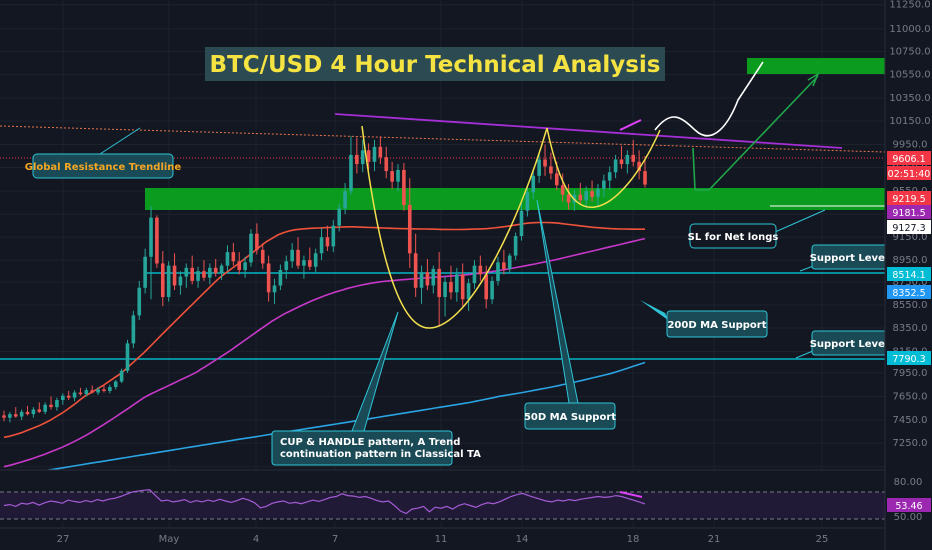  I want to click on rsi-polyline, so click(324, 502).